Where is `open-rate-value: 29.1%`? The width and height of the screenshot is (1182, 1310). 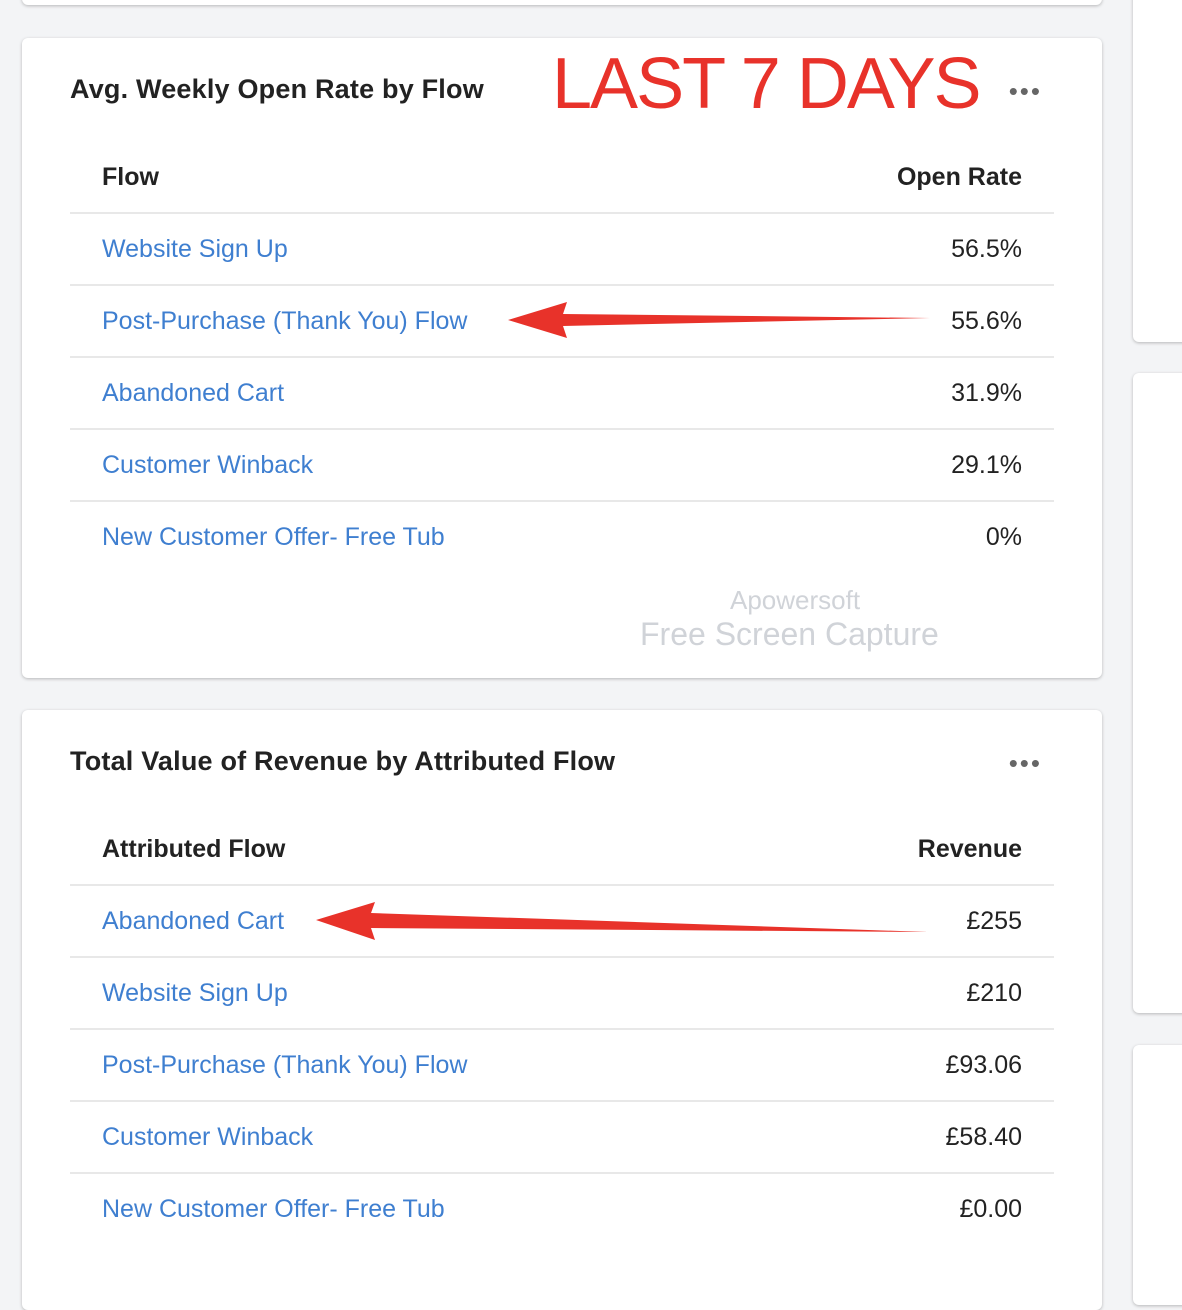 open-rate-value: 29.1% is located at coordinates (986, 464).